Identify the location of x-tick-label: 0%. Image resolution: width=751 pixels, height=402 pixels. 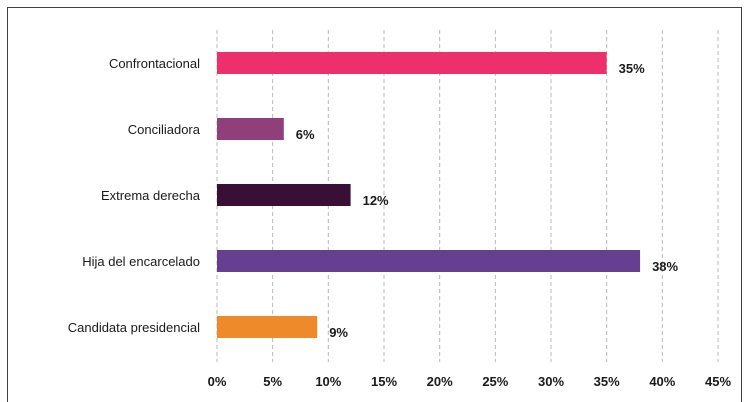
(217, 381).